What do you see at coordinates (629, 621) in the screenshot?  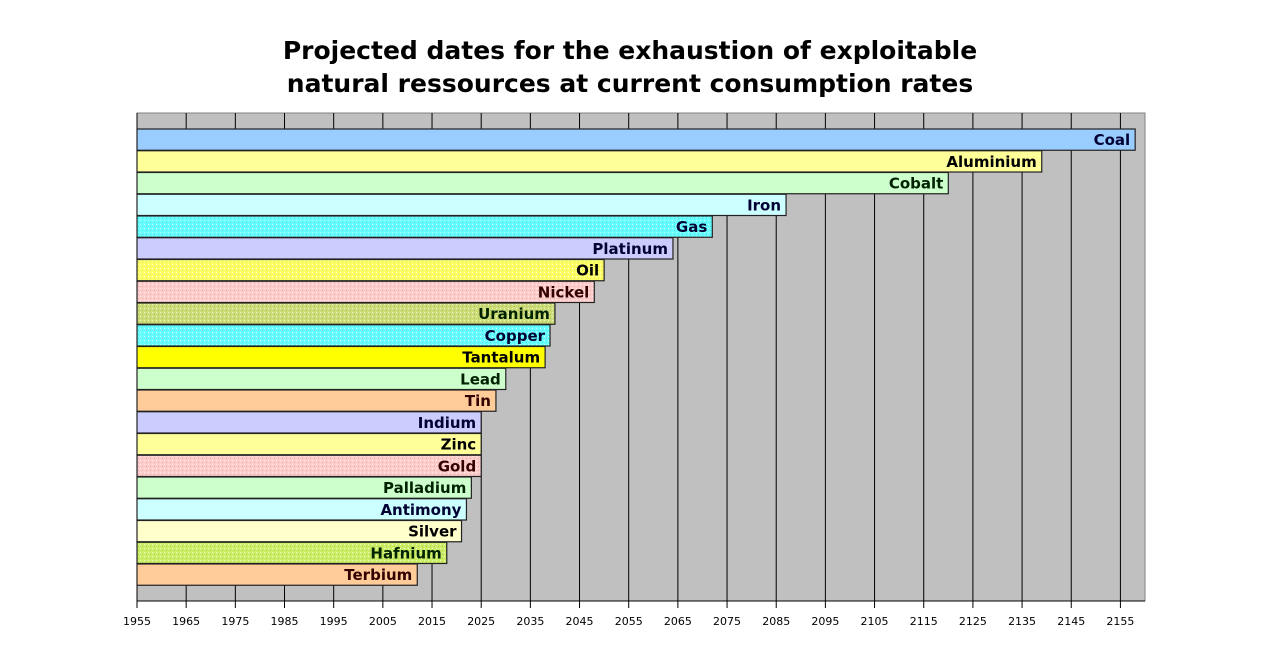 I see `x-tick-label: 2055` at bounding box center [629, 621].